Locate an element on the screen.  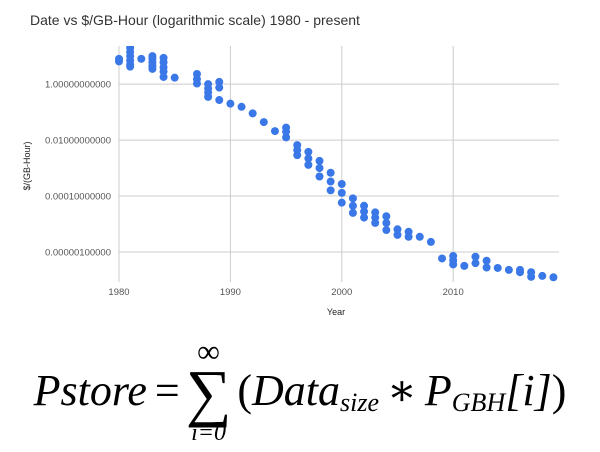
formula-index: [i] is located at coordinates (528, 390).